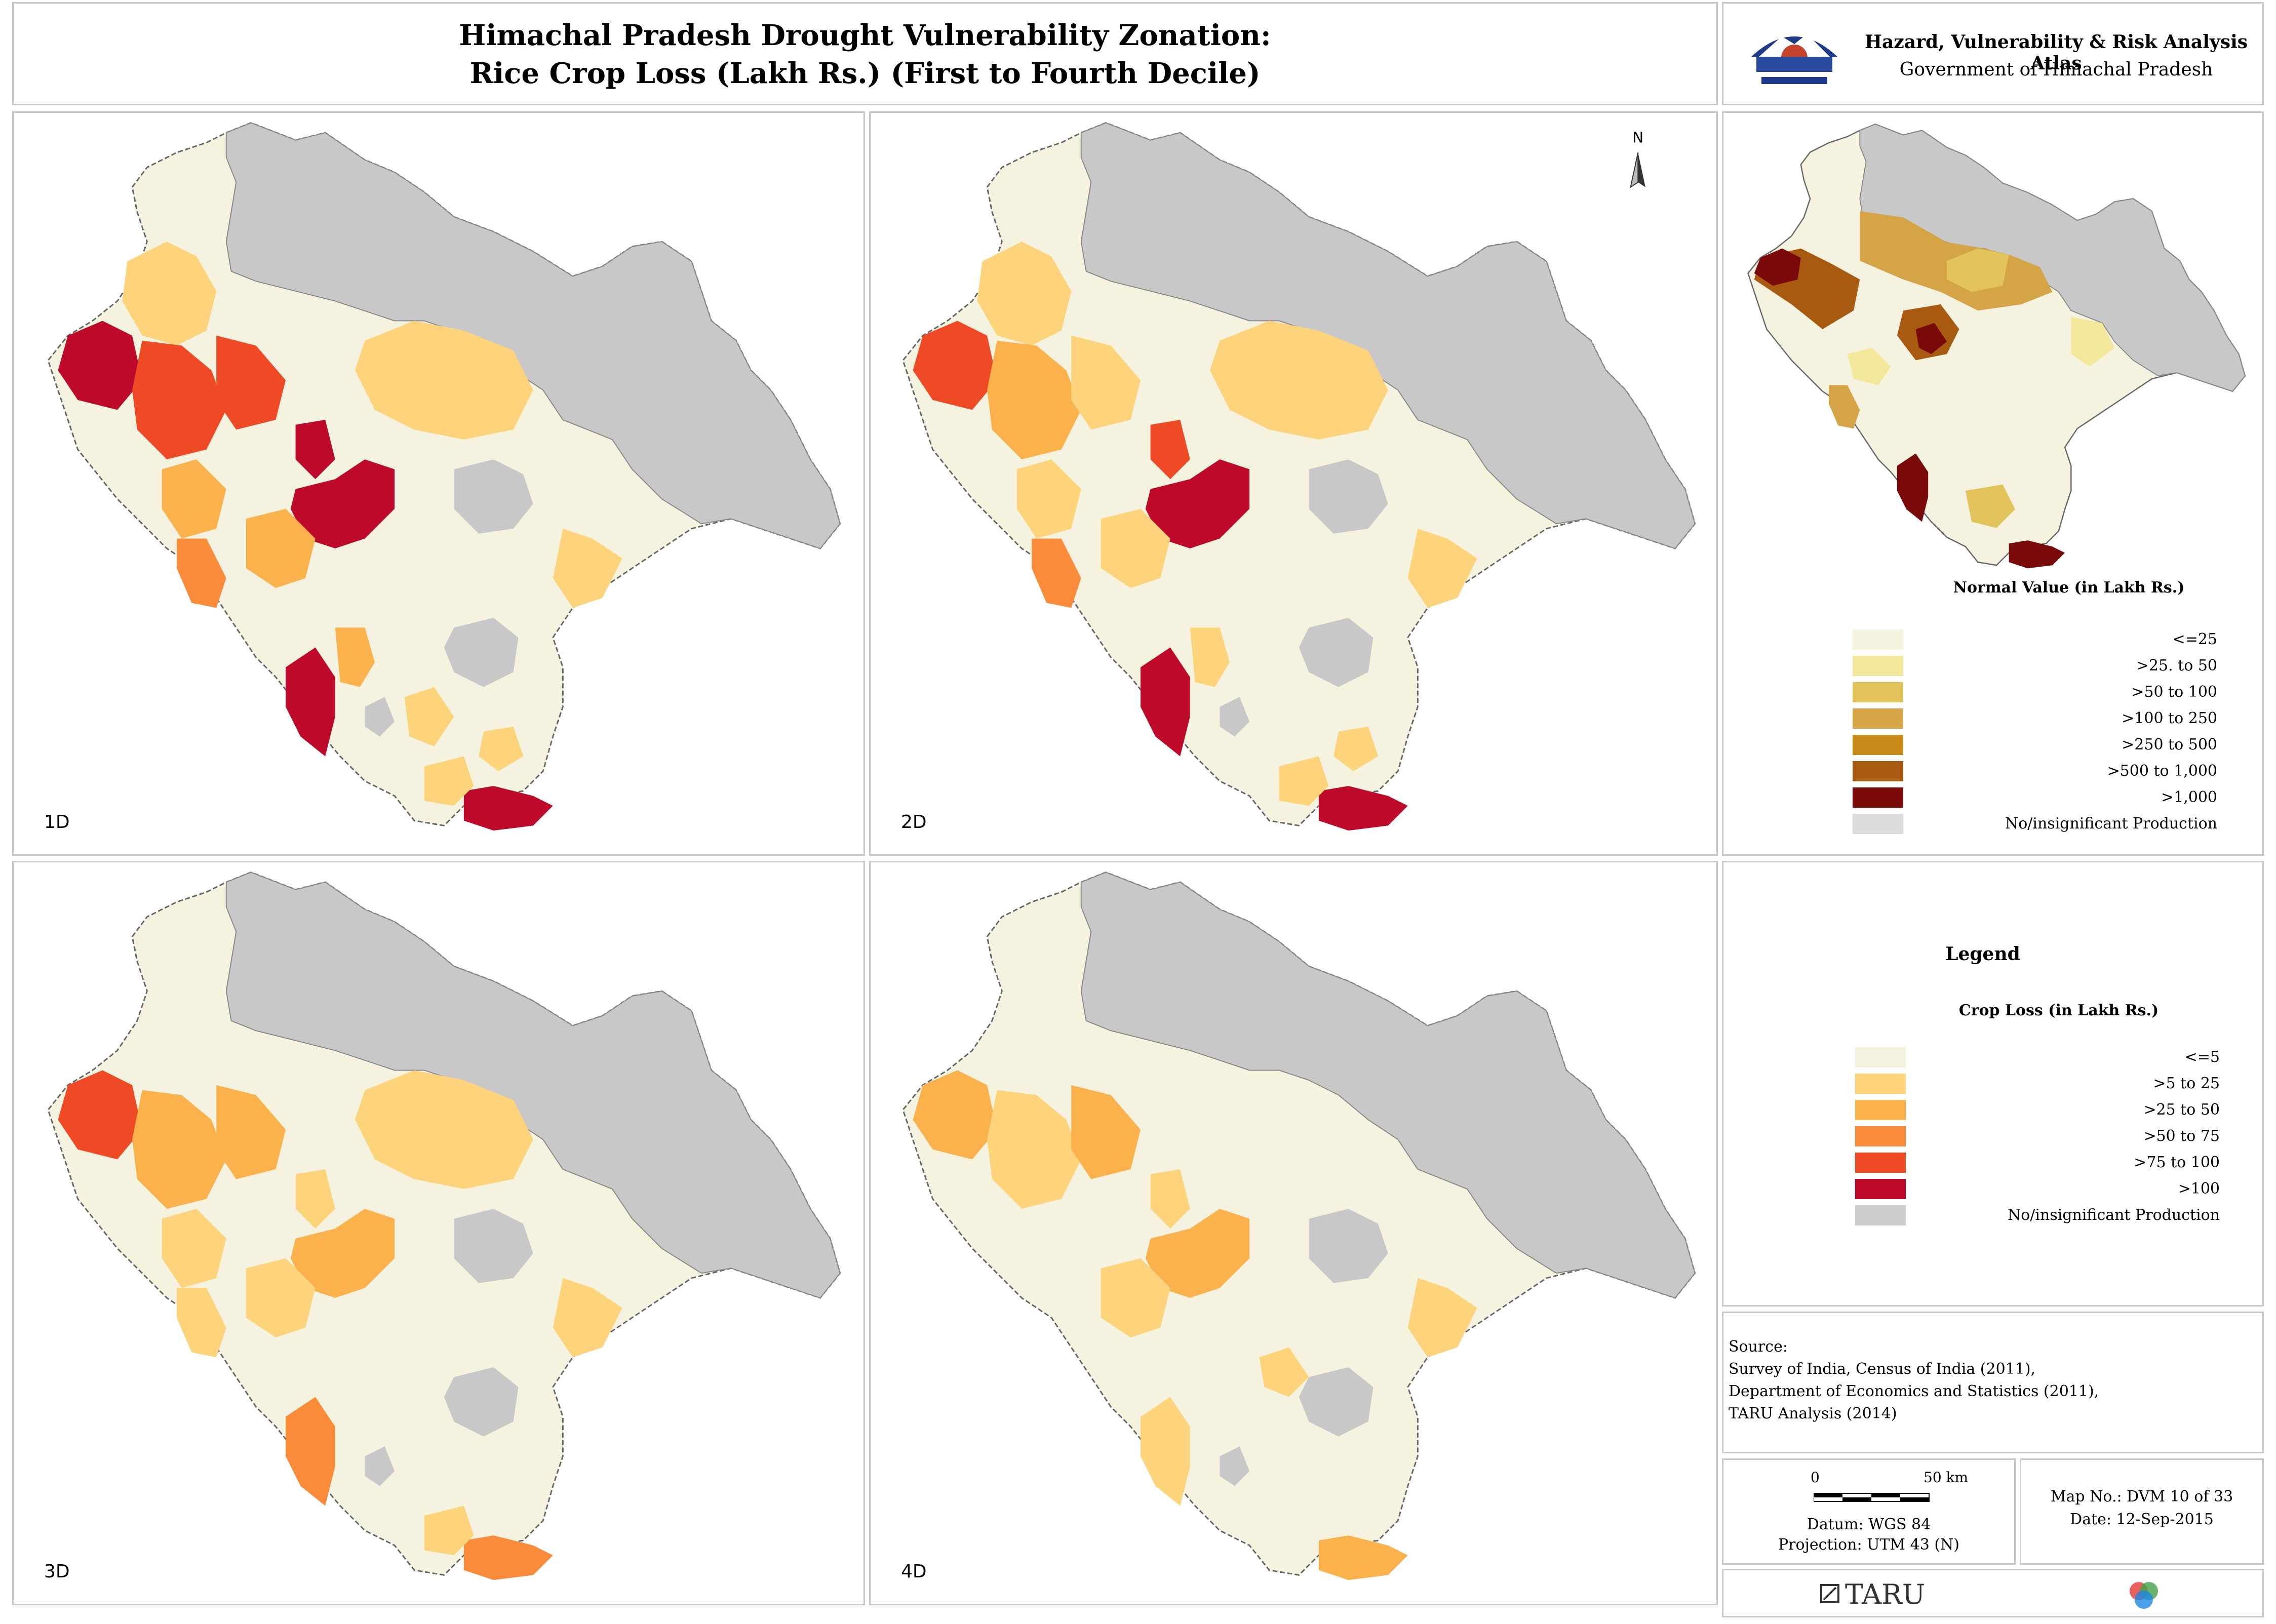  I want to click on normal-legend-label: >1,000, so click(2189, 797).